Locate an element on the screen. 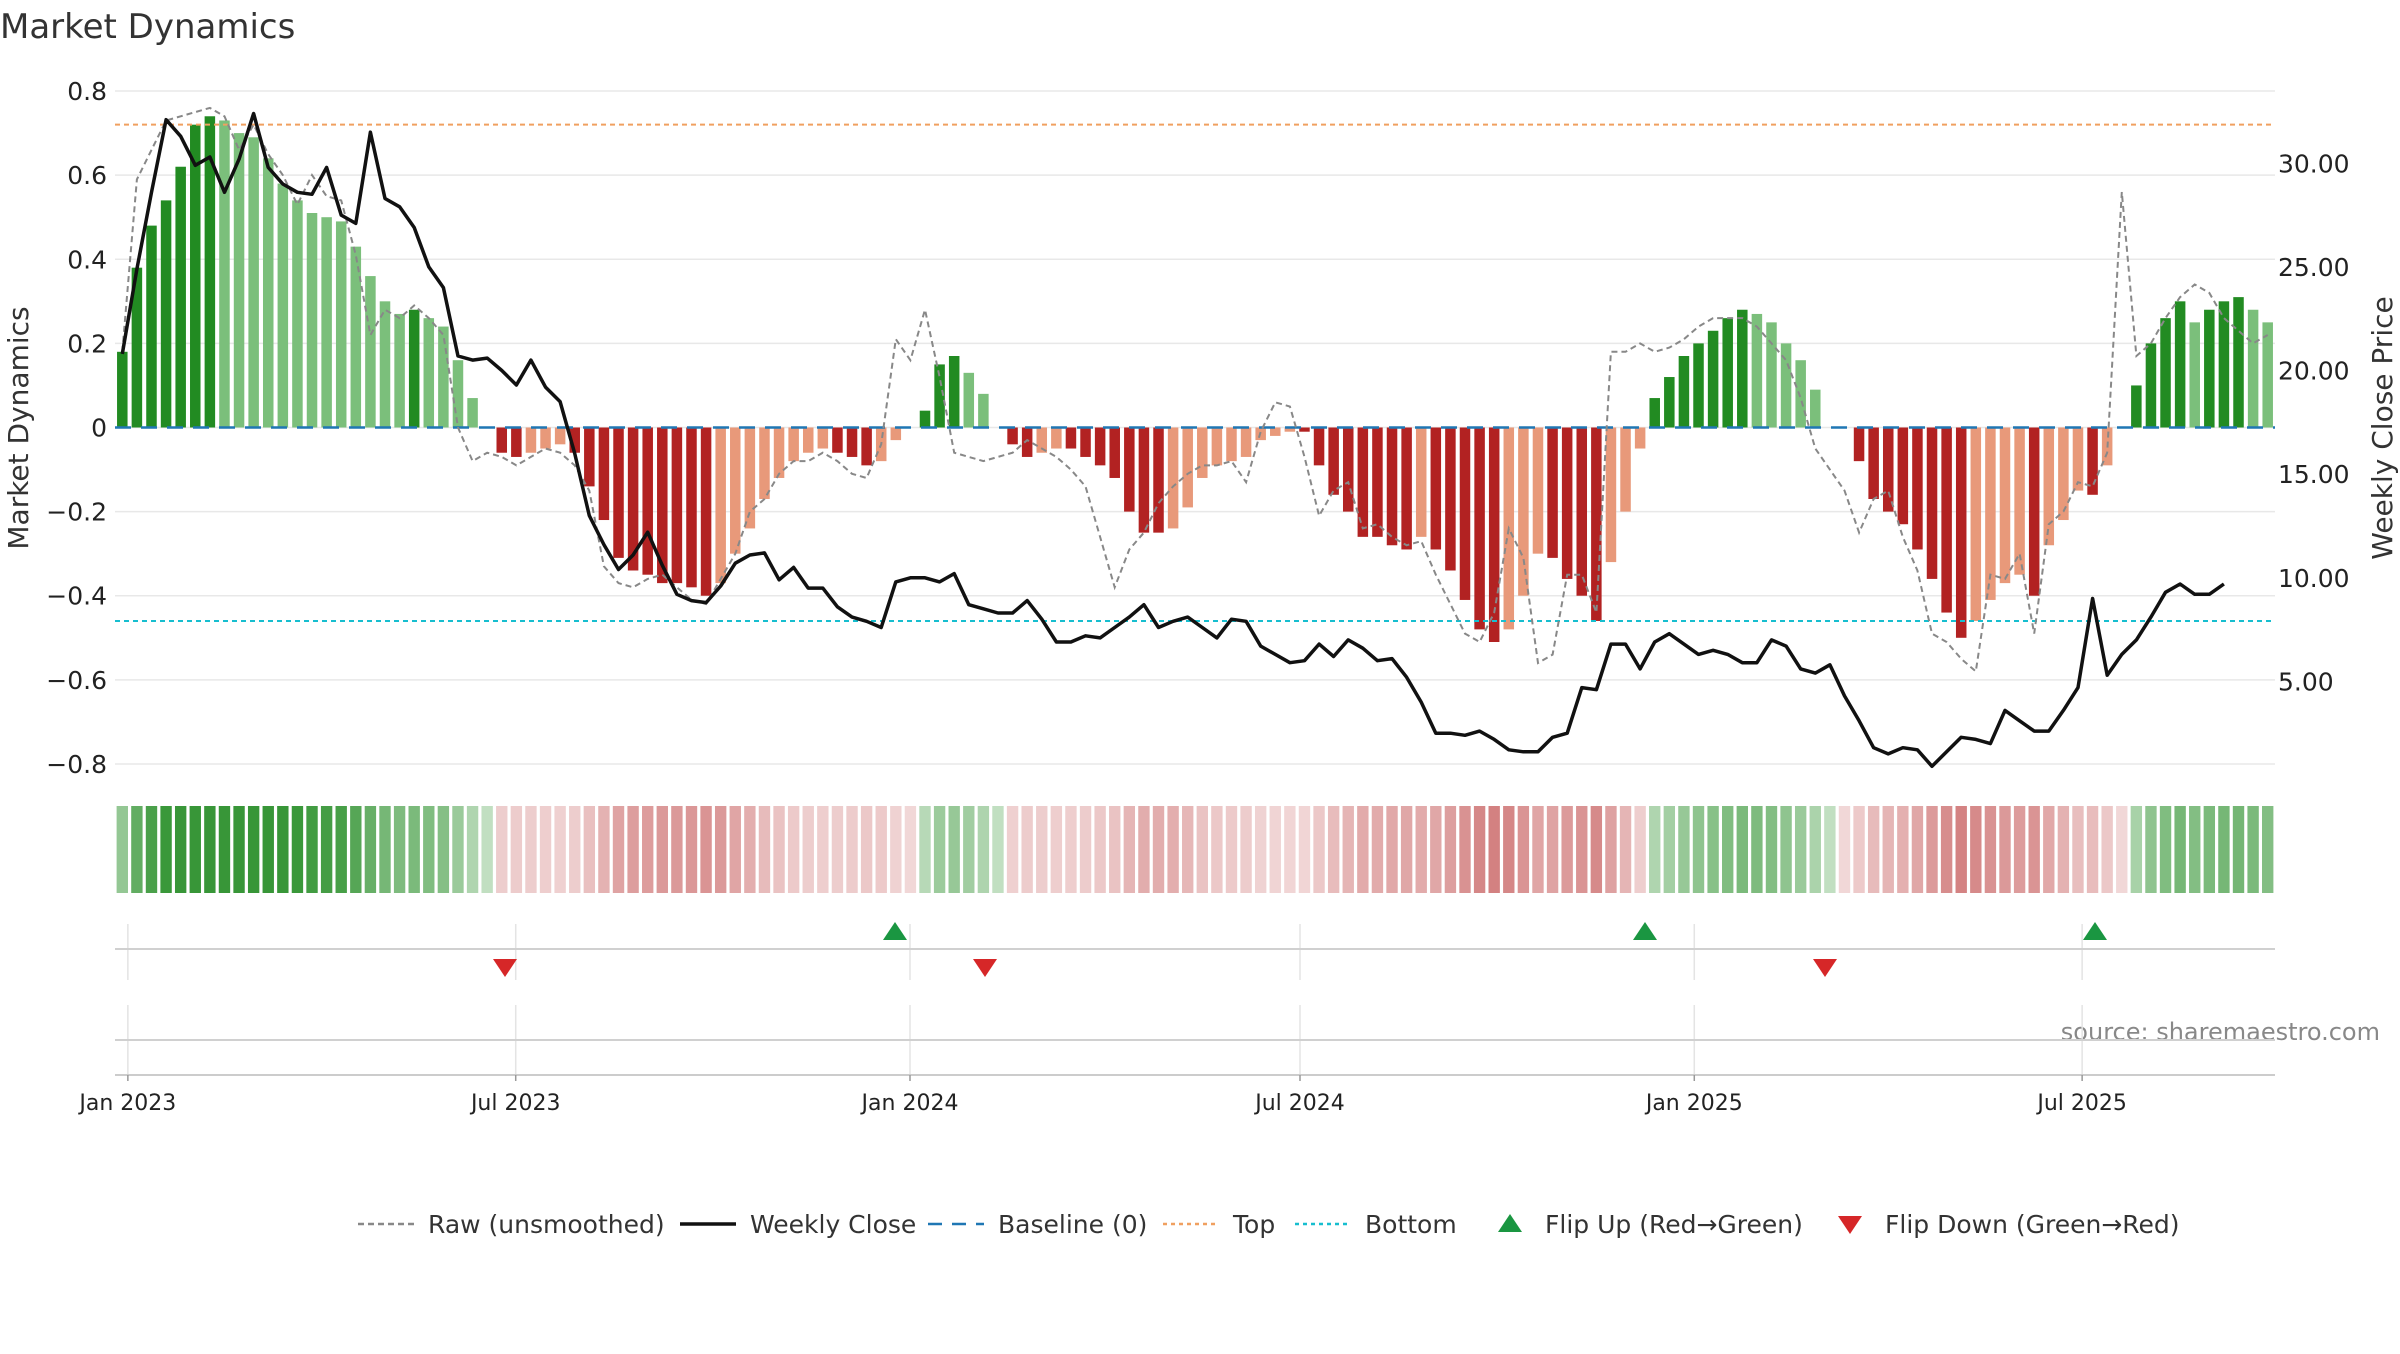 Image resolution: width=2400 pixels, height=1354 pixels. legend-label: Flip Down (Green→Red) is located at coordinates (2032, 1224).